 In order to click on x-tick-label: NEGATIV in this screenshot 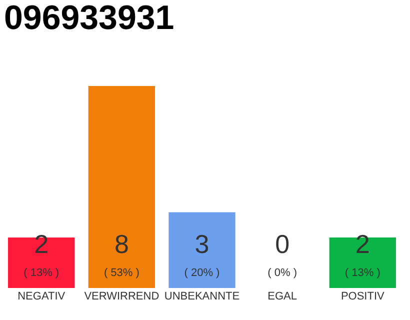, I will do `click(42, 296)`.